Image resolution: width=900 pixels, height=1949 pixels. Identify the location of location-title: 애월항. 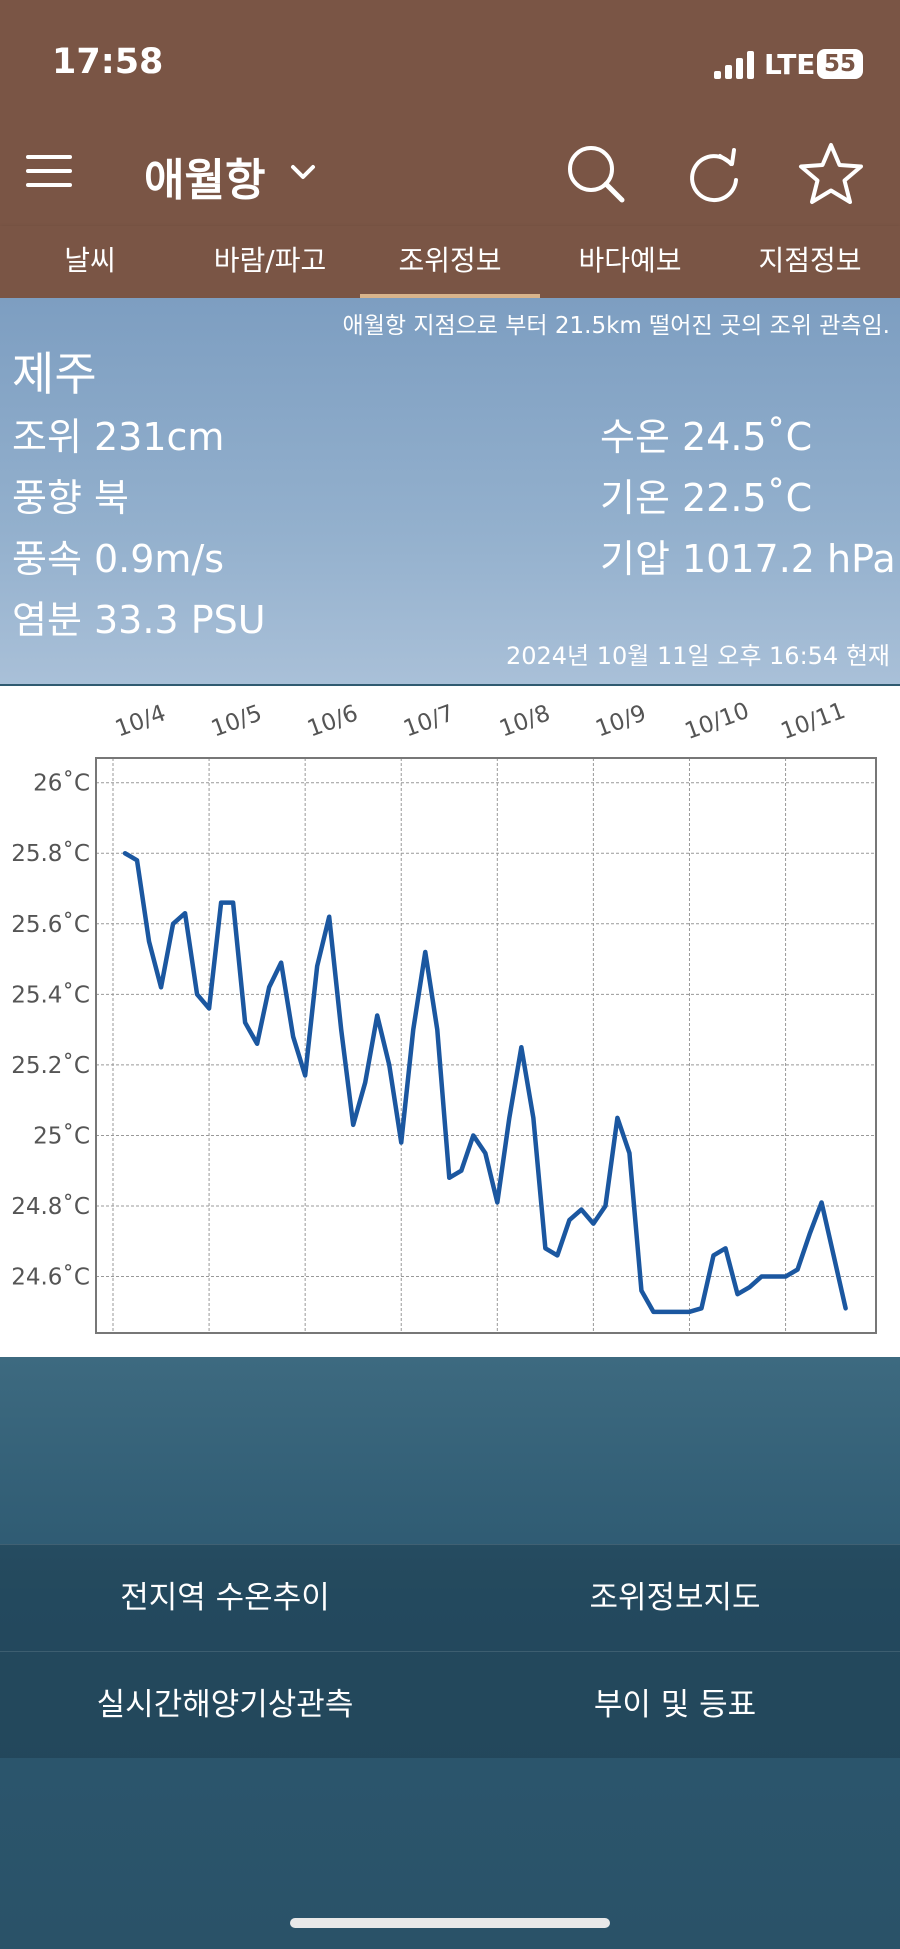
(205, 180).